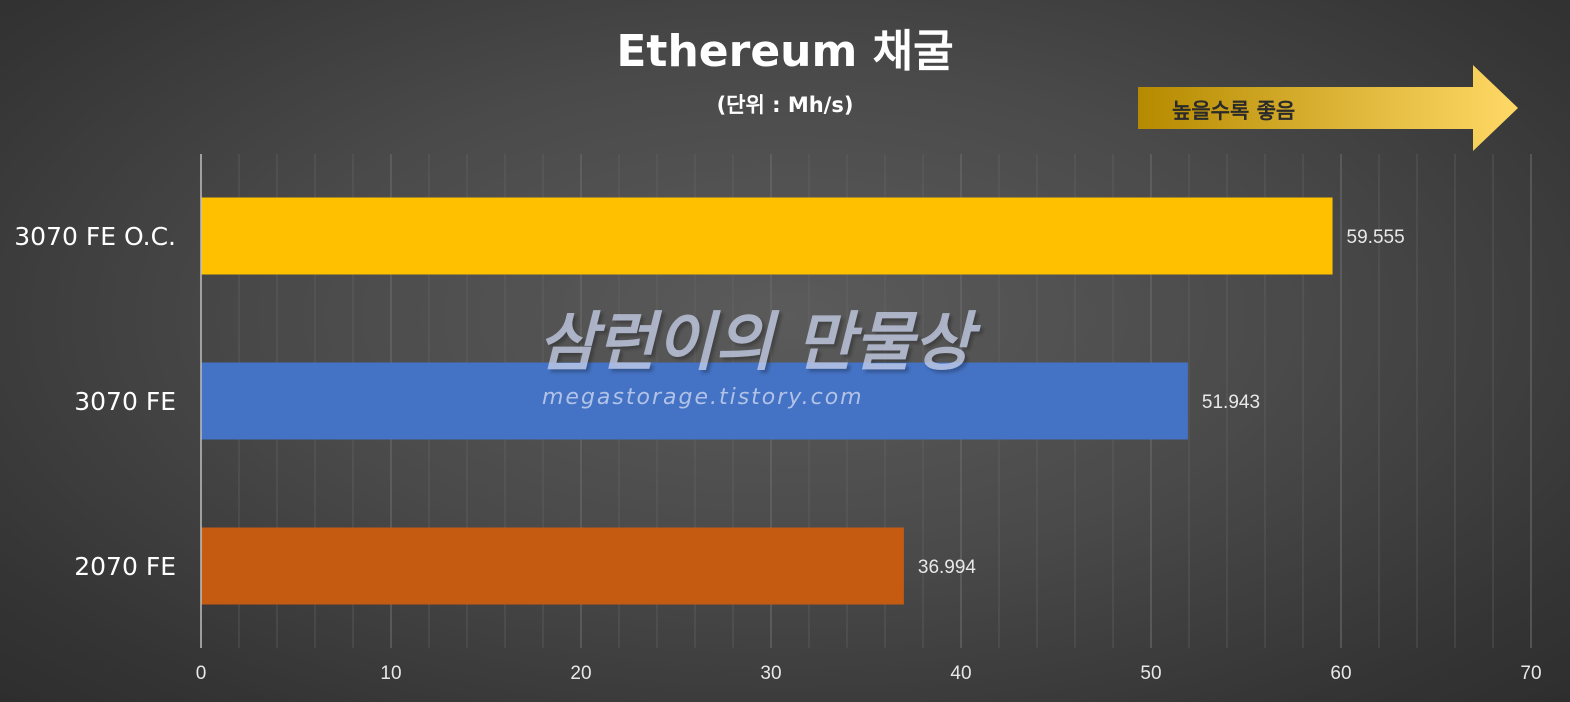  What do you see at coordinates (1233, 111) in the screenshot?
I see `arrow-label: 높을수록 좋음` at bounding box center [1233, 111].